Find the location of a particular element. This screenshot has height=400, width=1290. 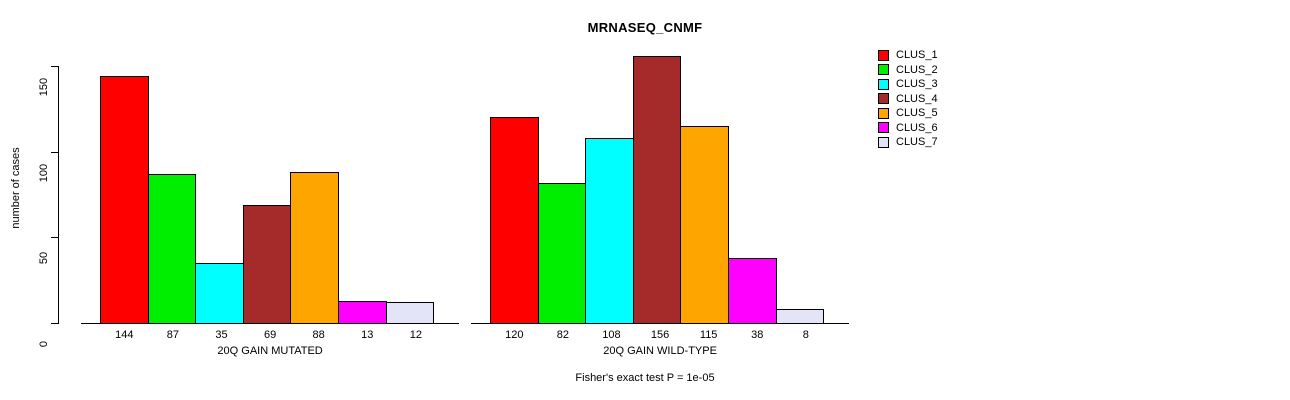

bar-value-label: 87 is located at coordinates (173, 335).